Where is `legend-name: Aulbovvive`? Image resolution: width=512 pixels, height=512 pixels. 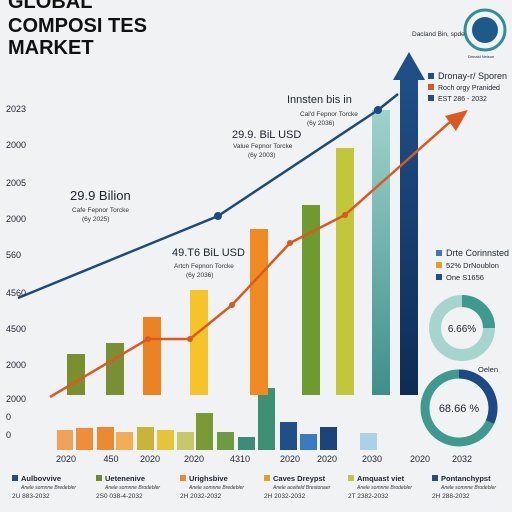
legend-name: Aulbovvive is located at coordinates (41, 478).